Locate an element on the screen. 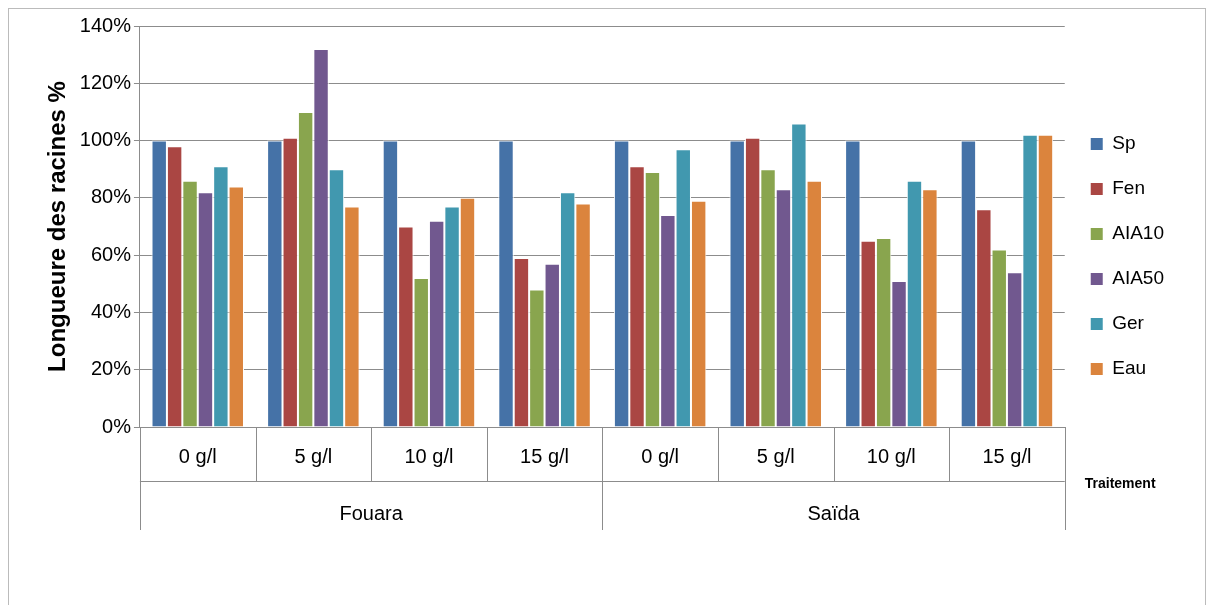 This screenshot has height=605, width=1214. x-axis-title: Traitement is located at coordinates (1120, 482).